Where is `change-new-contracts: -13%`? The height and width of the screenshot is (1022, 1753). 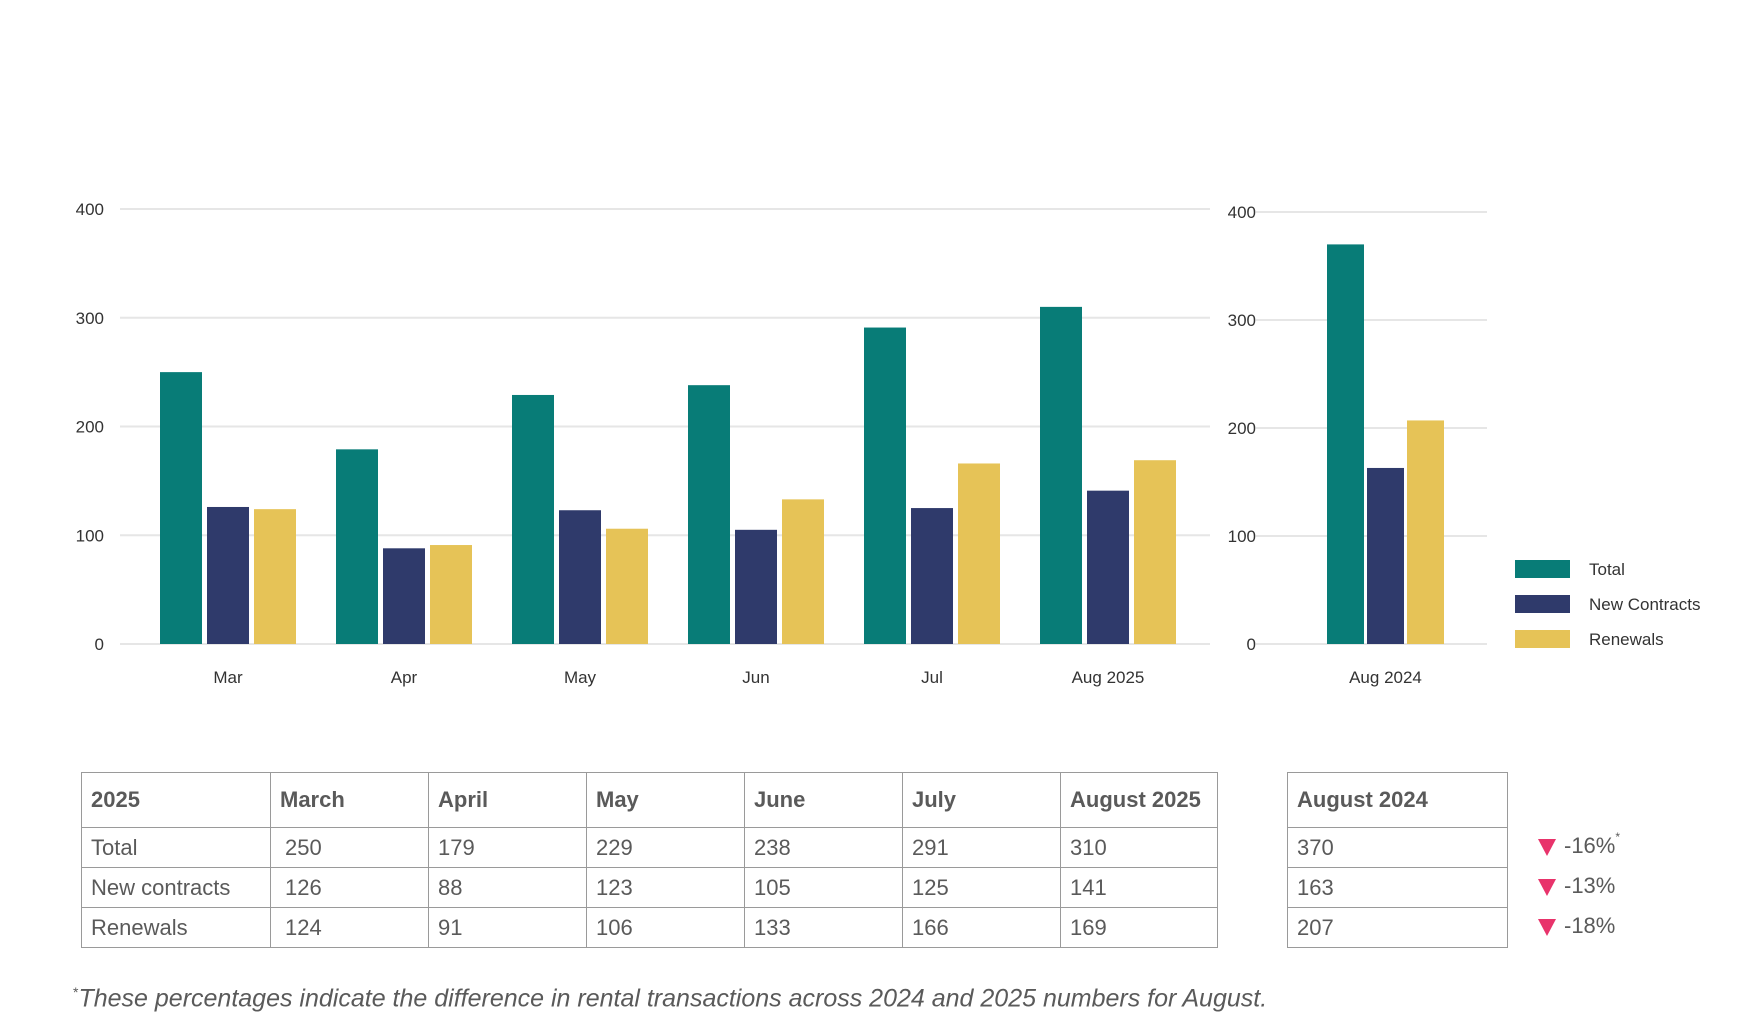 change-new-contracts: -13% is located at coordinates (1579, 886).